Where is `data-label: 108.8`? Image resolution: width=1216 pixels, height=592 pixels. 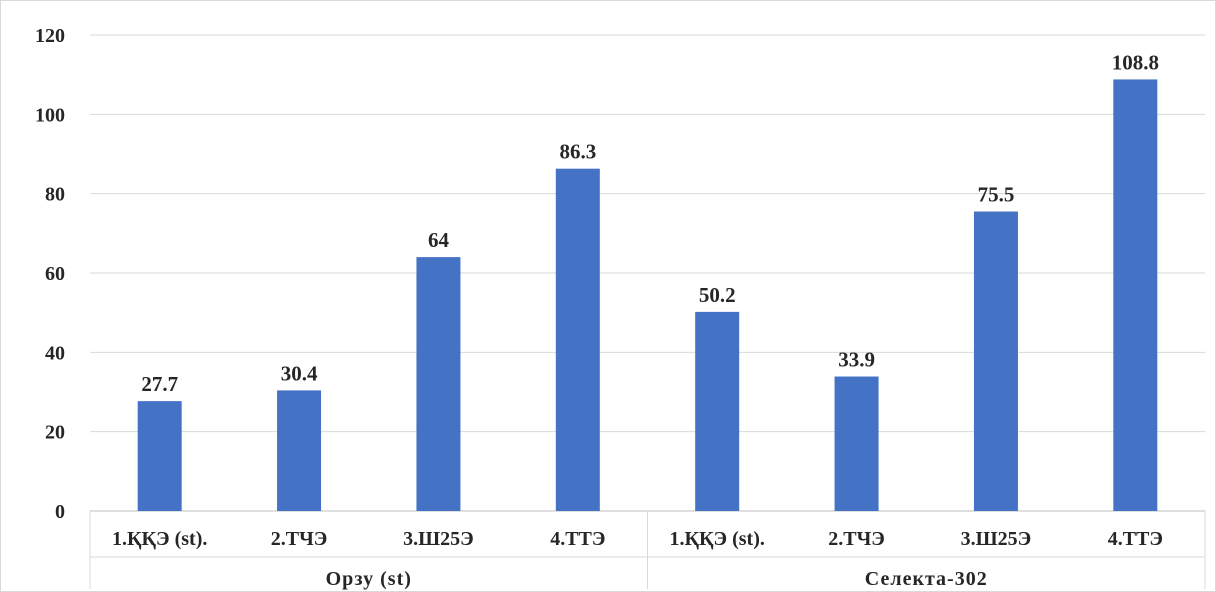
data-label: 108.8 is located at coordinates (1135, 62).